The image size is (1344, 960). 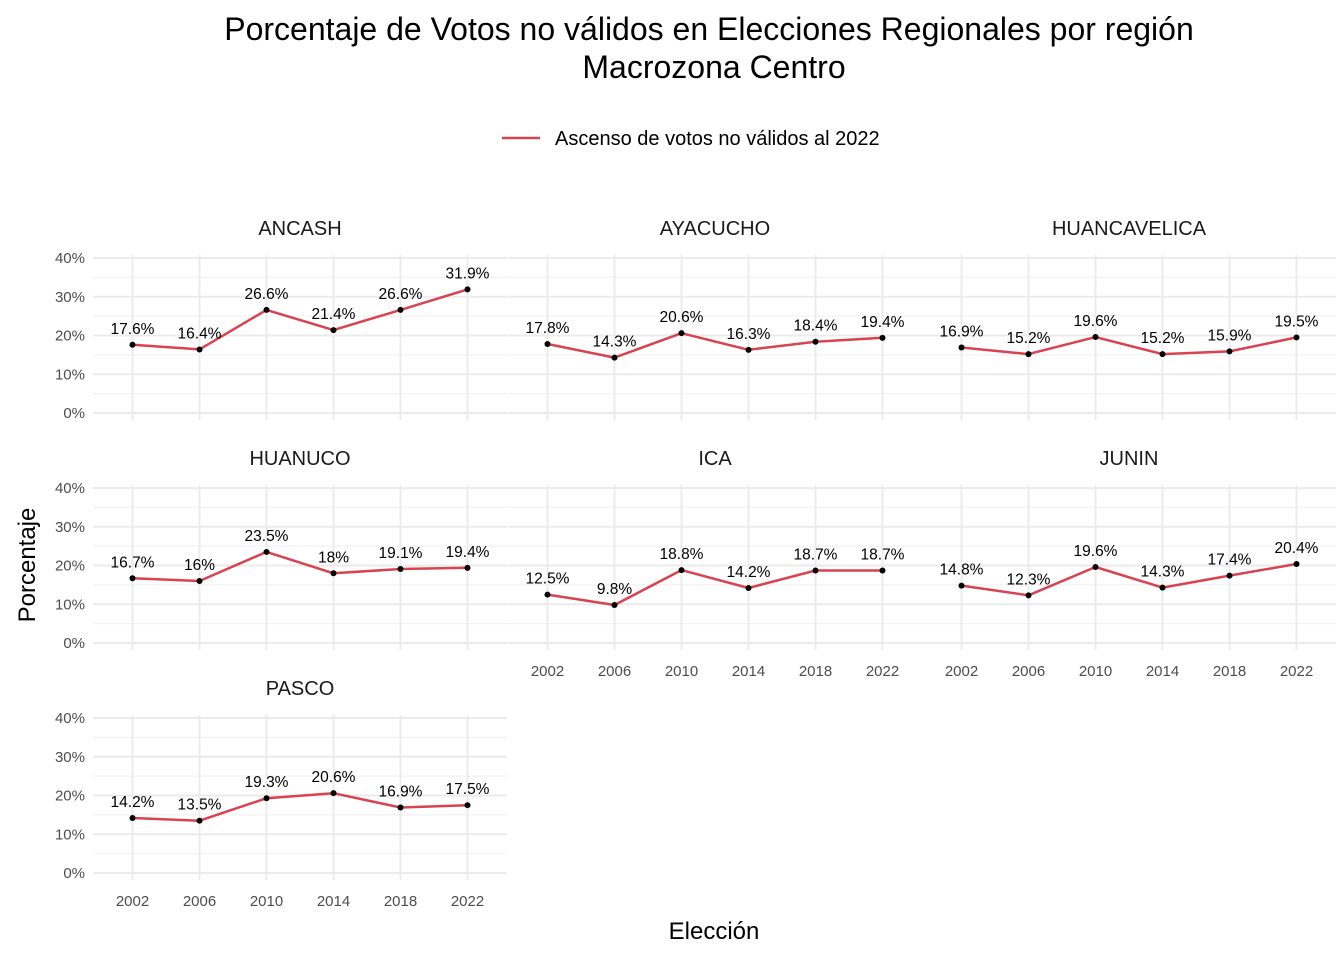 I want to click on data-label: 9.8%, so click(x=615, y=589).